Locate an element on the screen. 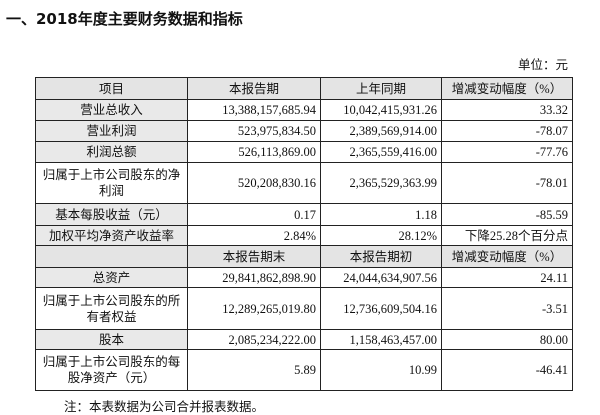  value-cell: 2,365,559,416.00 is located at coordinates (381, 152).